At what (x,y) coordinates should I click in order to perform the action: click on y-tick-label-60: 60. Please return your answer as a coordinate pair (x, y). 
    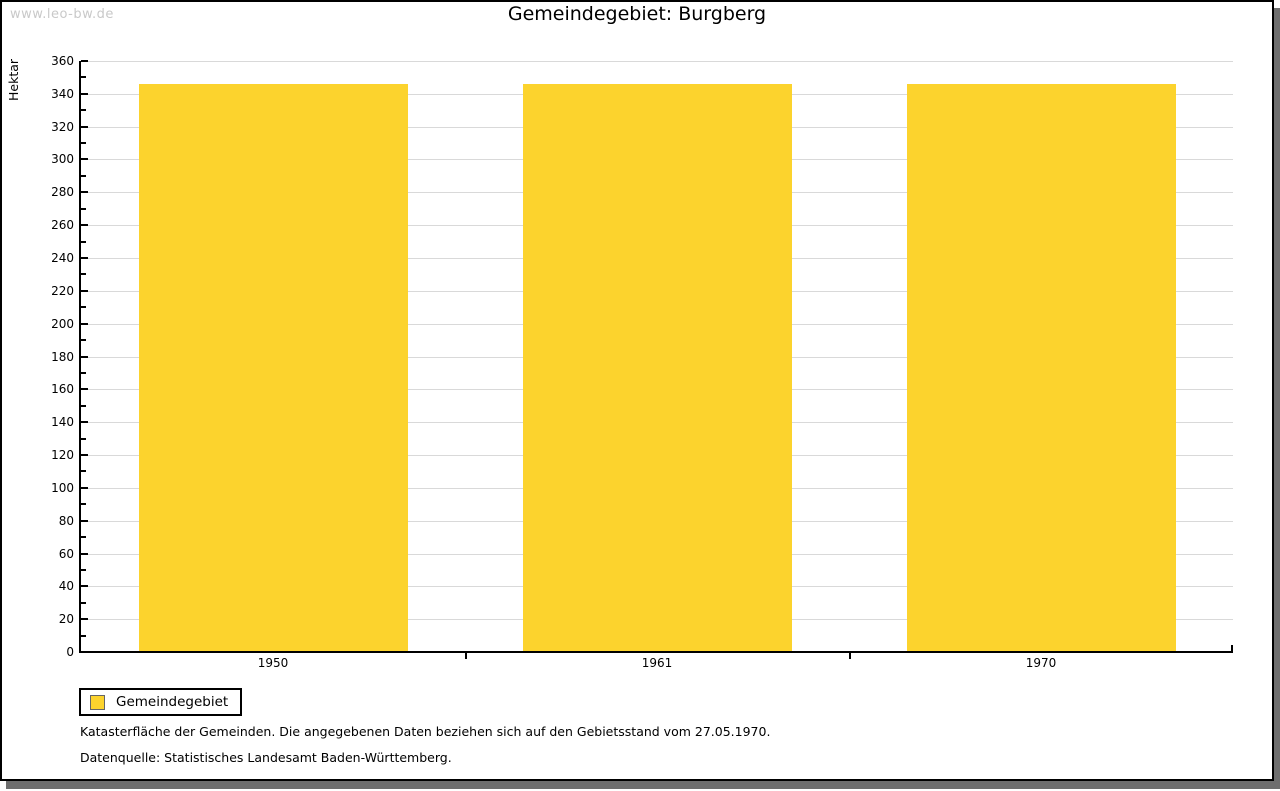
    Looking at the image, I should click on (66, 554).